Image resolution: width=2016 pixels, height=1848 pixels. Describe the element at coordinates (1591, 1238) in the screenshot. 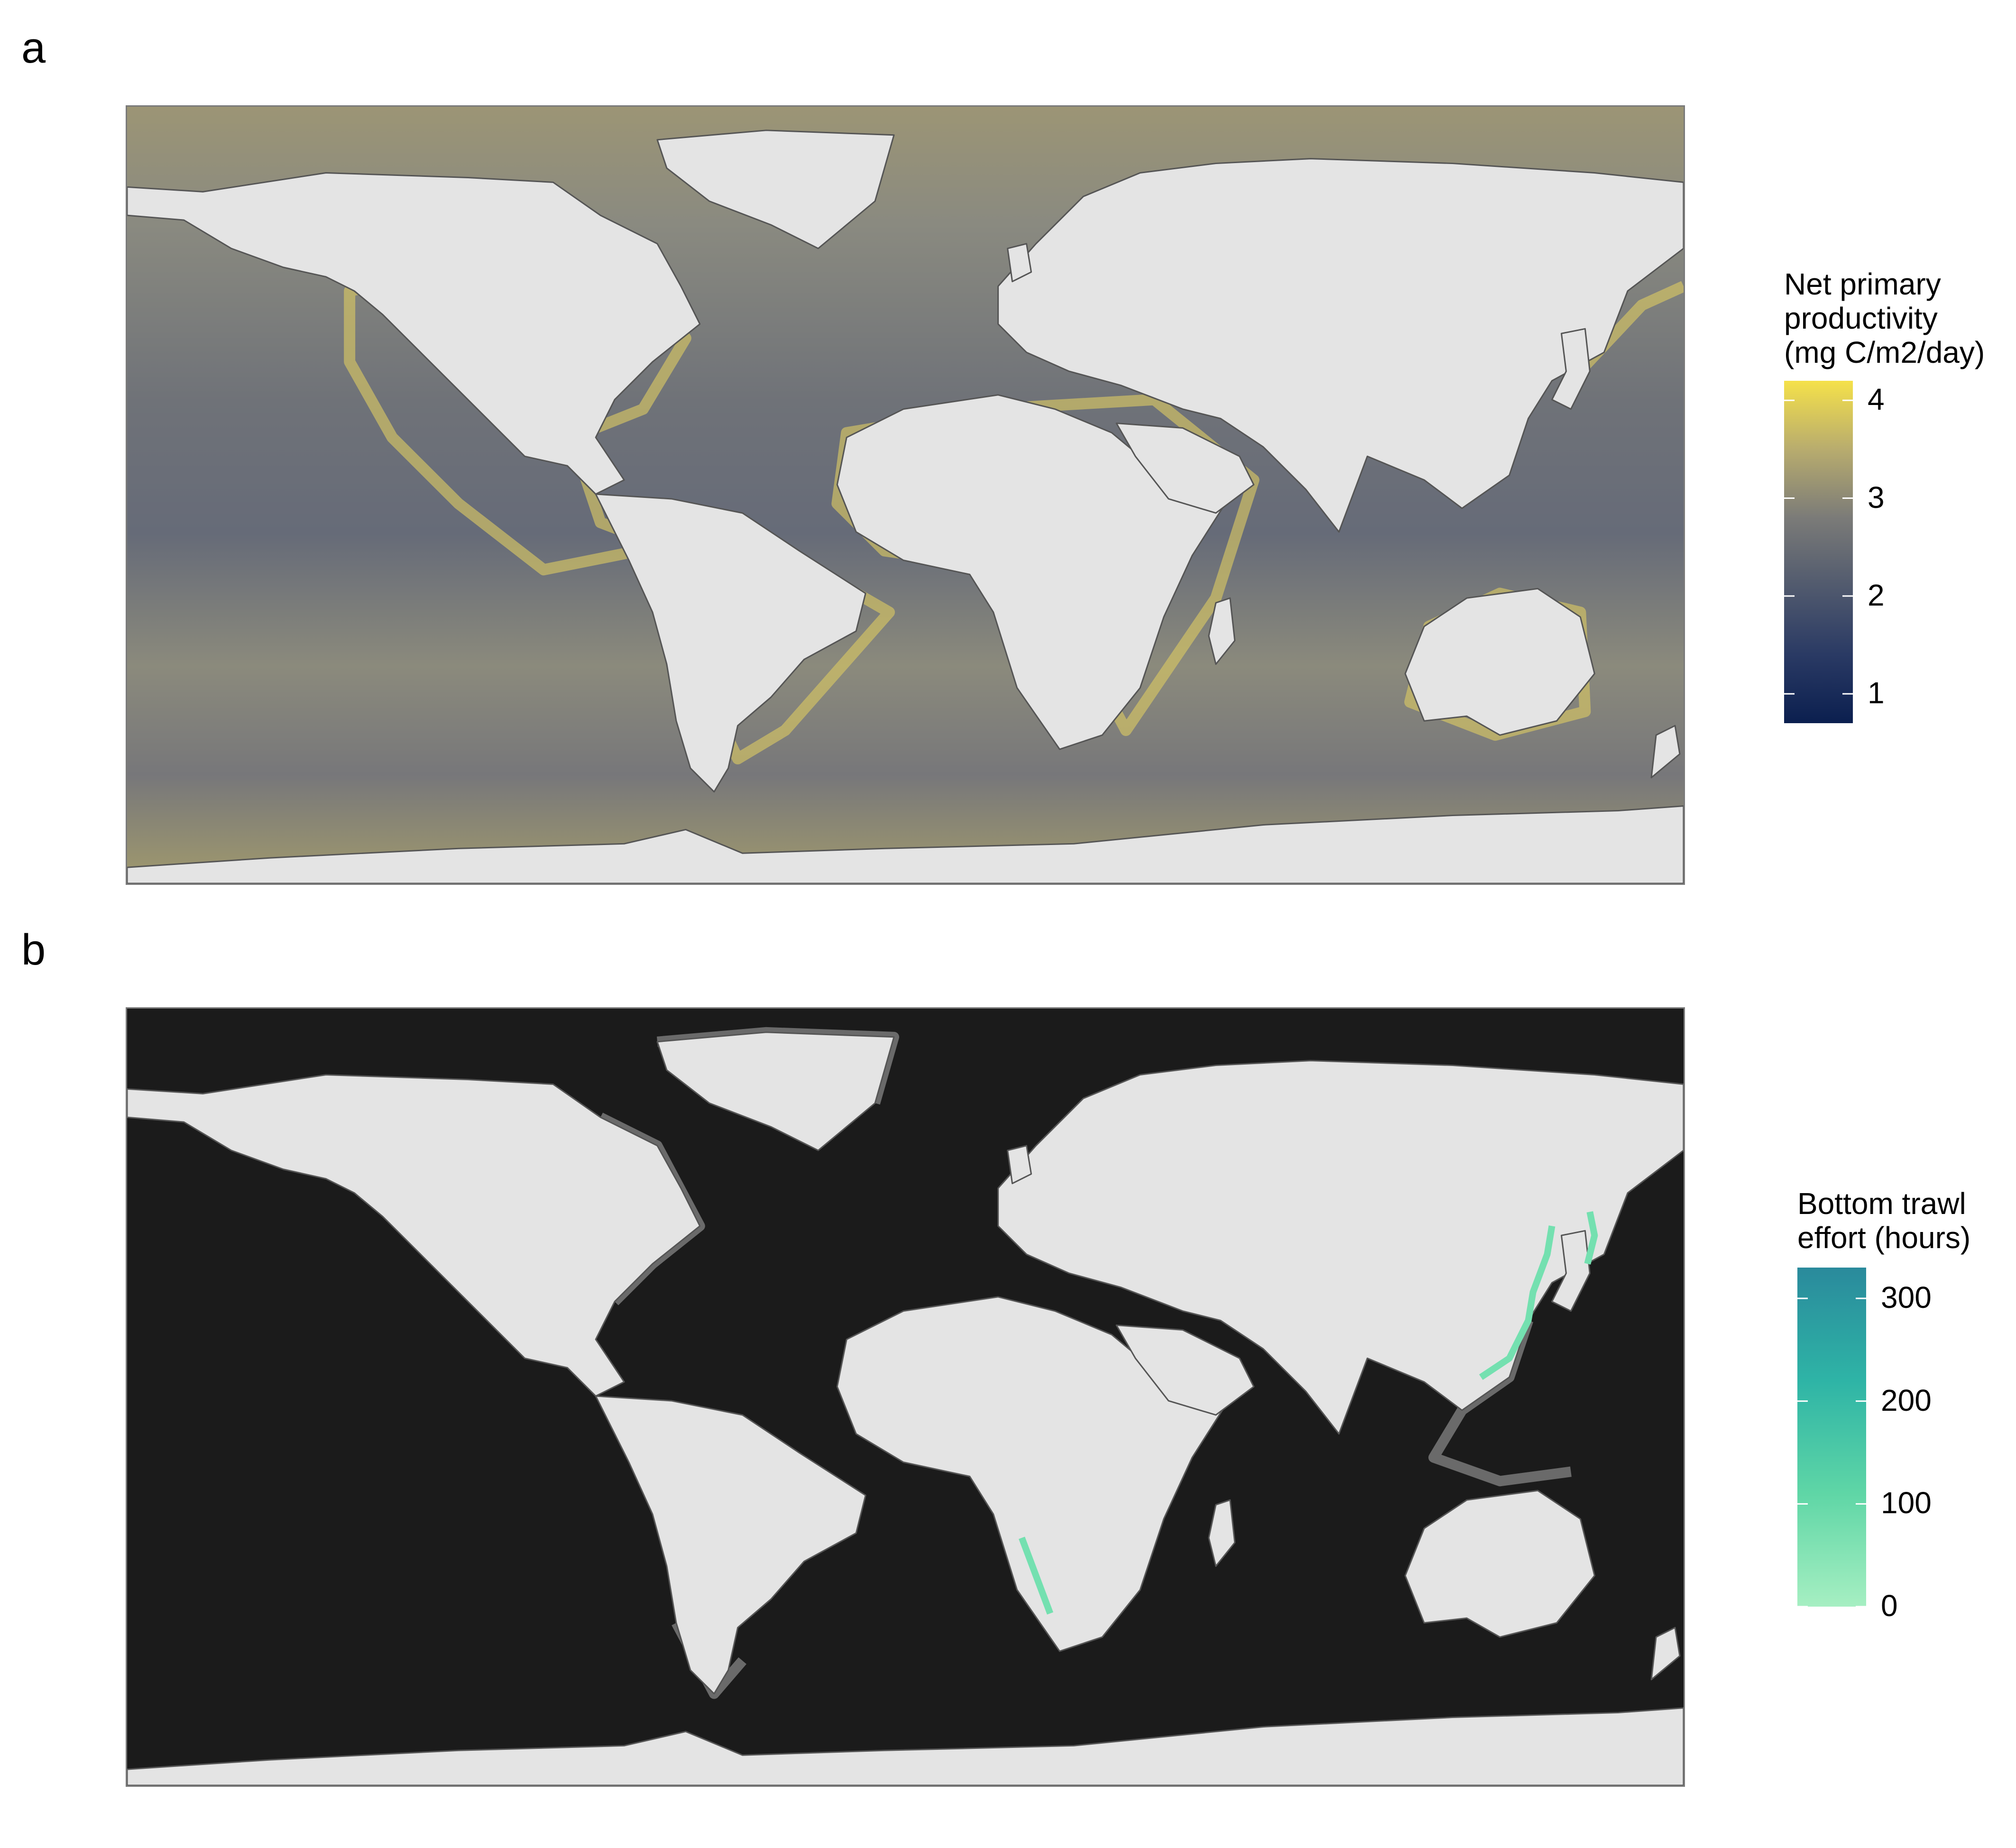

I see `trawl-japan` at that location.